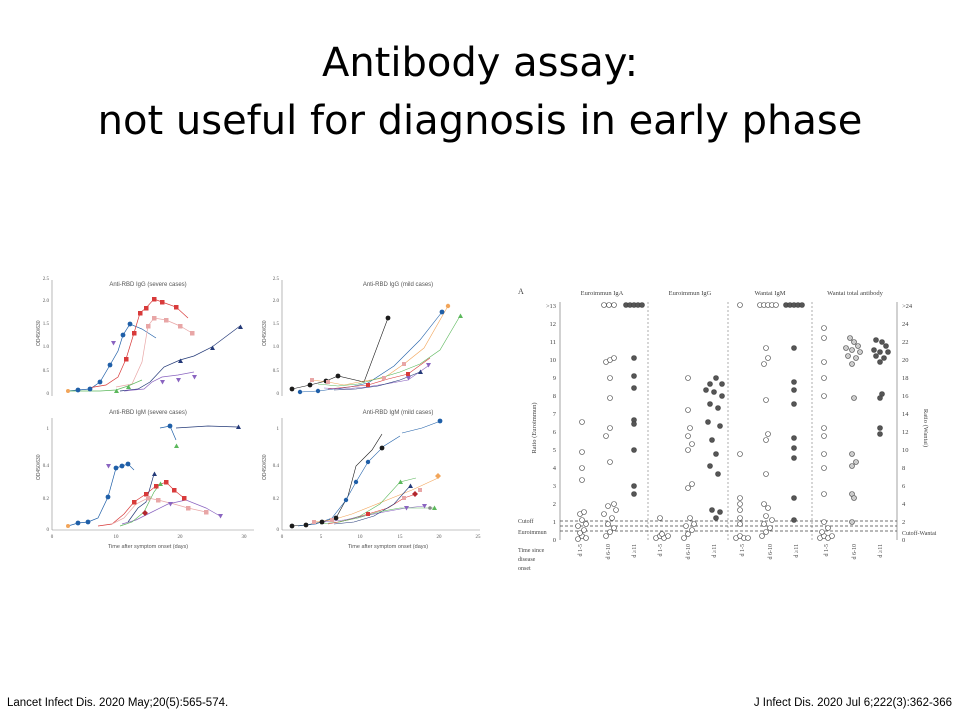 This screenshot has height=720, width=960. Describe the element at coordinates (532, 533) in the screenshot. I see `euroimmun-label: Euroimmun` at that location.